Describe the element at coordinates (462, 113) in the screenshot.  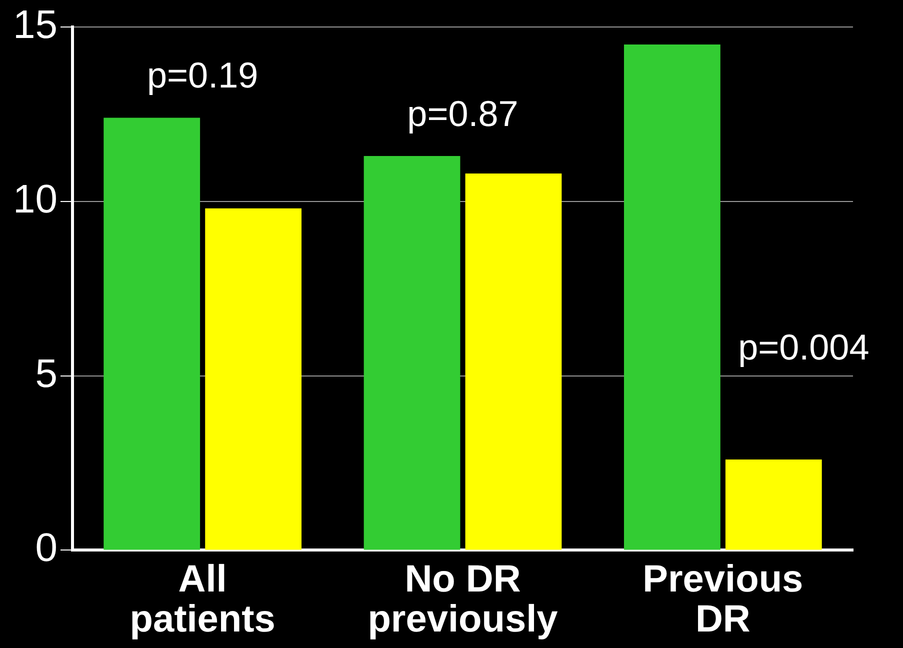
I see `annotation: p=0.87` at that location.